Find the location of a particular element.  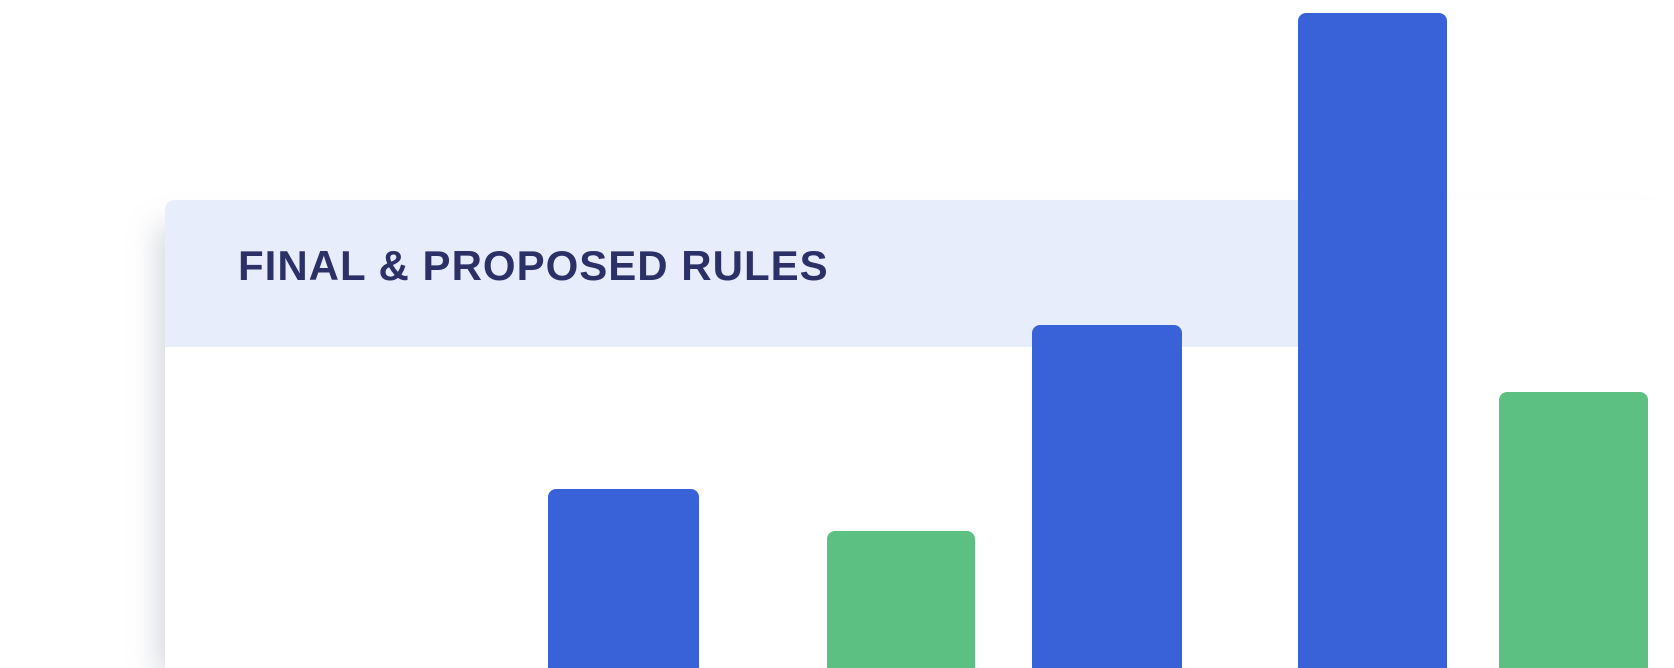

card-header-title: FINAL & PROPOSED RULES is located at coordinates (533, 265).